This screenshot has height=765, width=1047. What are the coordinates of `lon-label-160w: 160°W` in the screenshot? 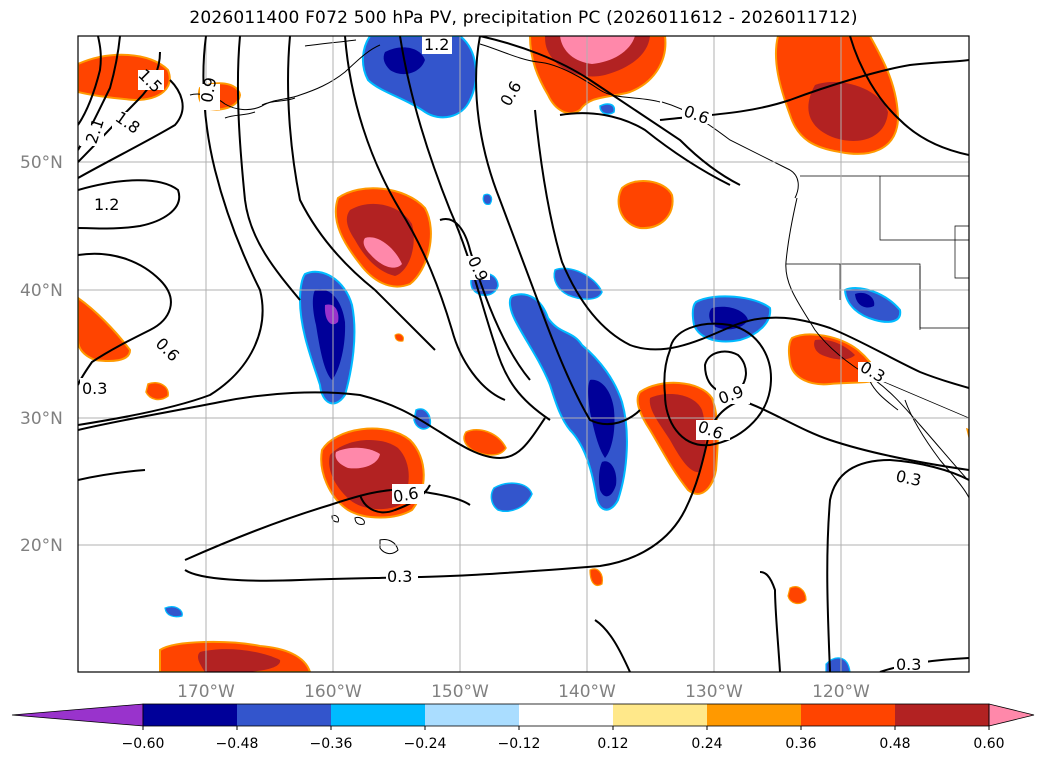 It's located at (333, 692).